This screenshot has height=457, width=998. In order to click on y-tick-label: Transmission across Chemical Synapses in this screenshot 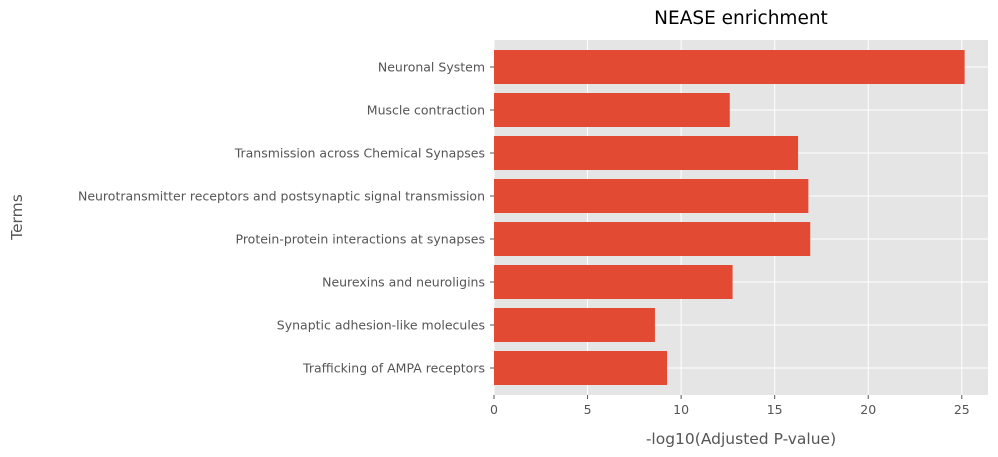, I will do `click(359, 153)`.